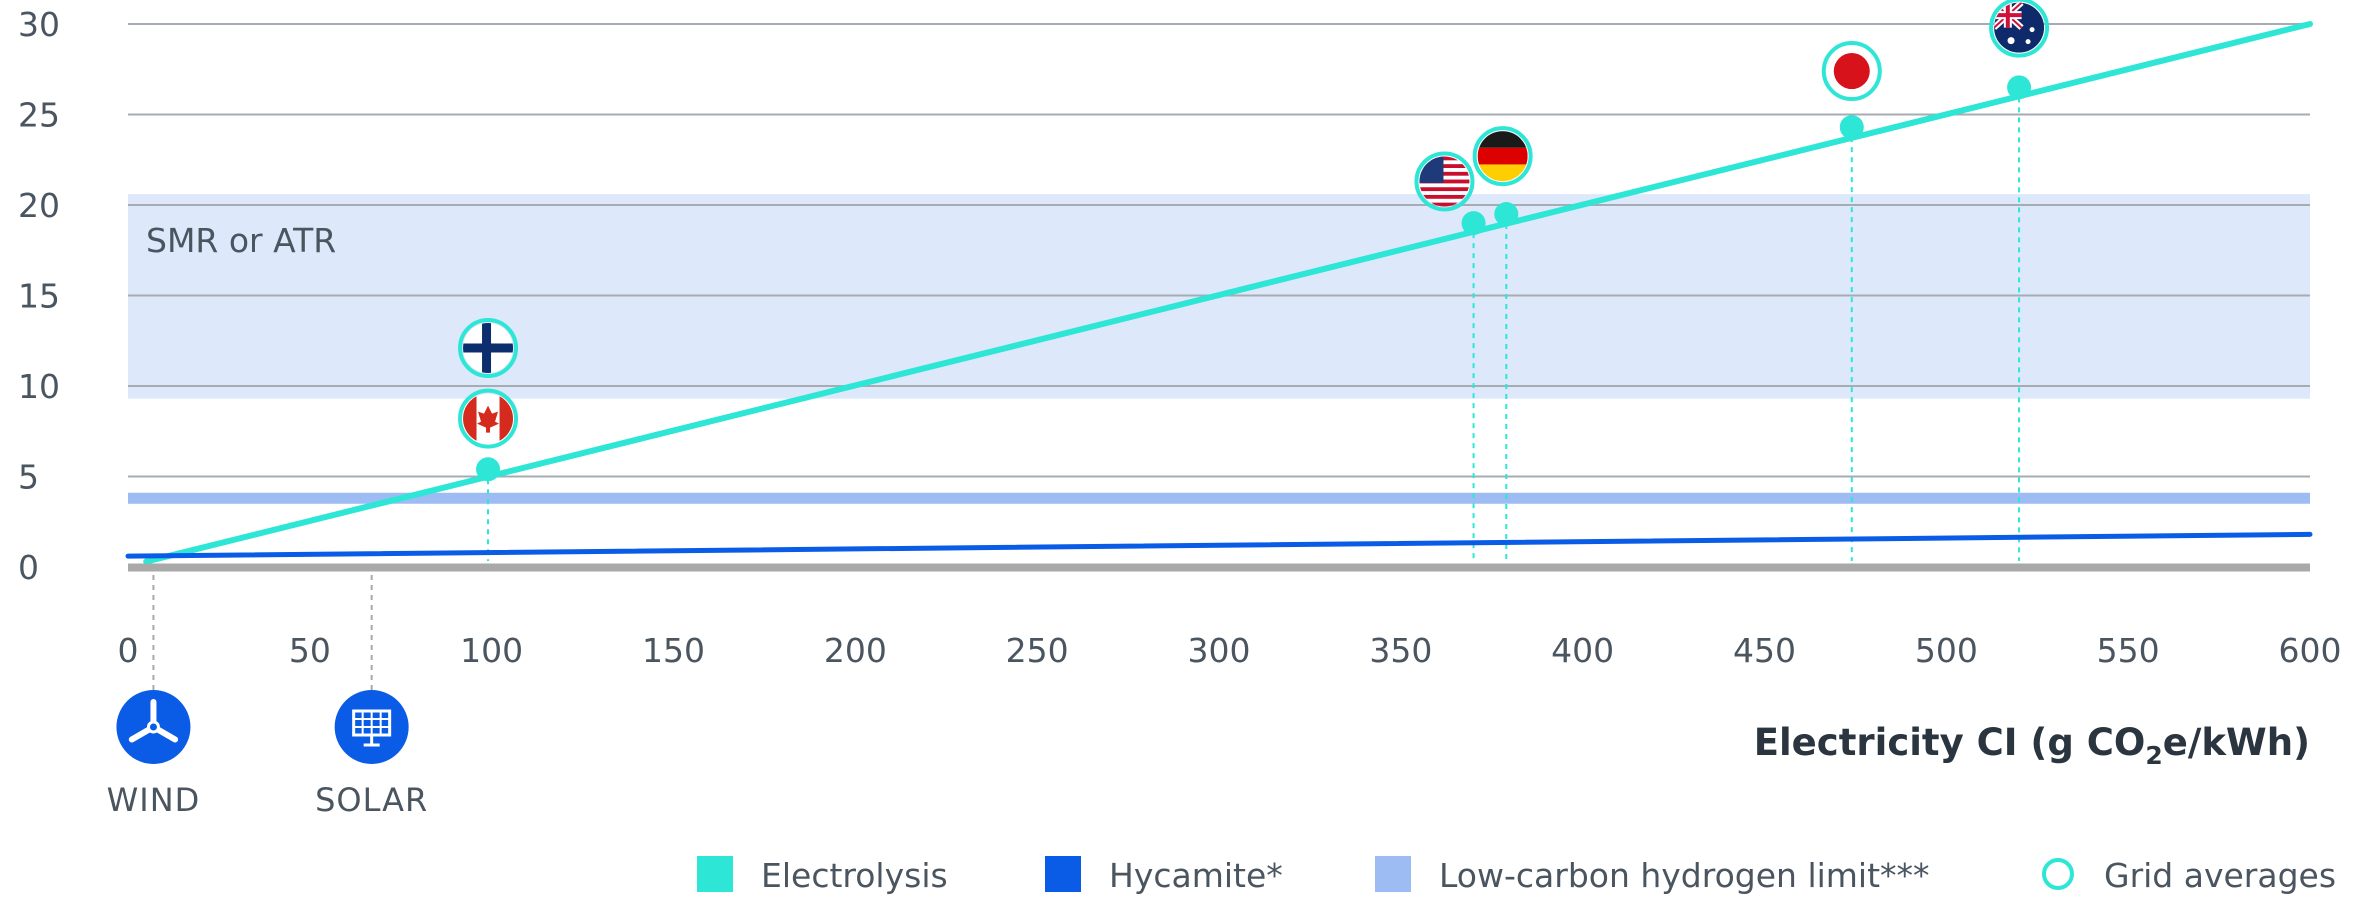 This screenshot has height=899, width=2372. Describe the element at coordinates (673, 650) in the screenshot. I see `x-tick-label: 150` at that location.